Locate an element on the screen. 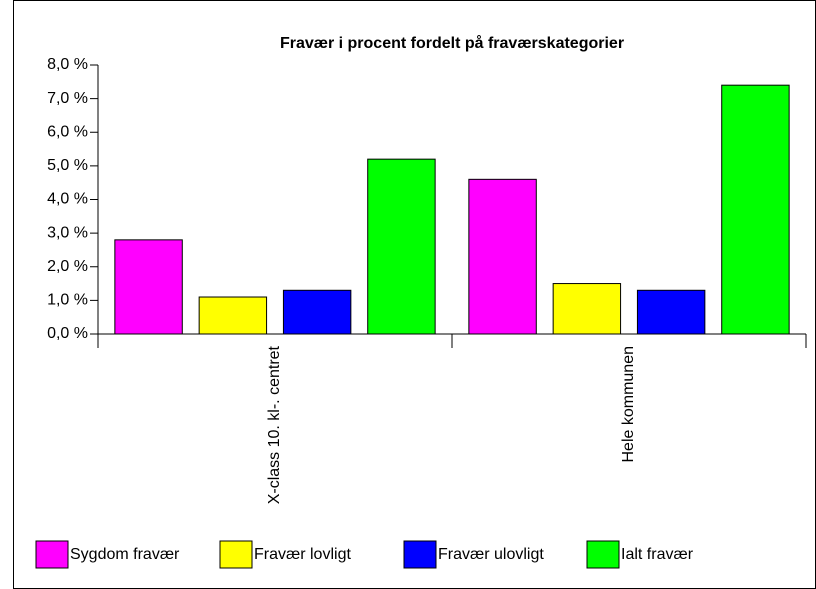 The image size is (816, 589). legend-label: Fravær ulovligt is located at coordinates (491, 554).